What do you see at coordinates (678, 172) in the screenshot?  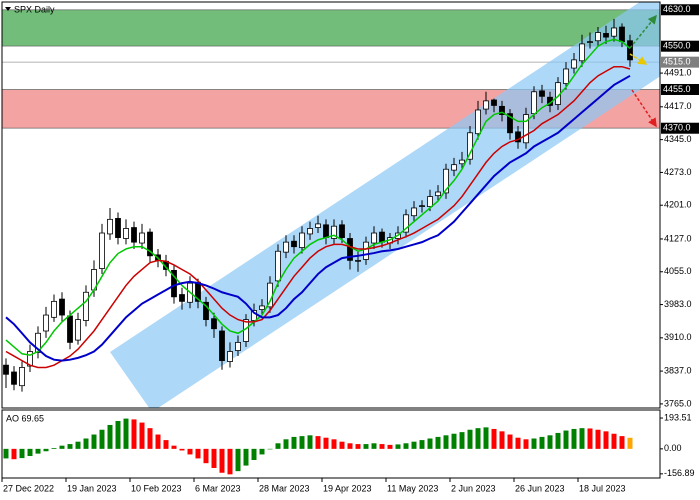 I see `y-tick-label: 4273.0` at bounding box center [678, 172].